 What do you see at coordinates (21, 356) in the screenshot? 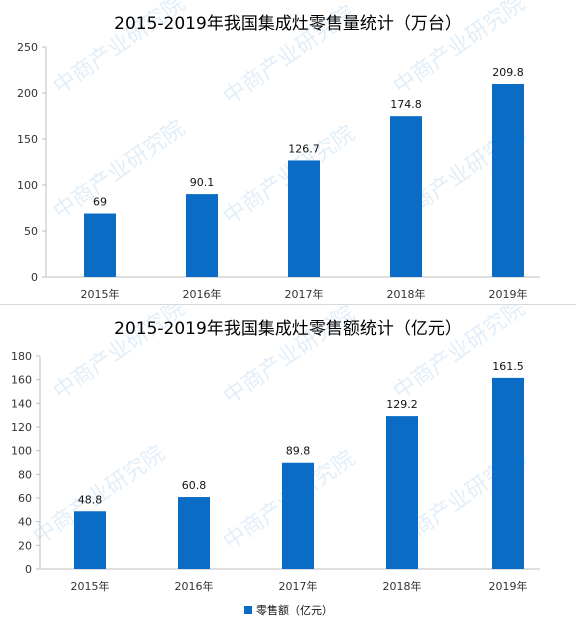
I see `y-tick-label: 180` at bounding box center [21, 356].